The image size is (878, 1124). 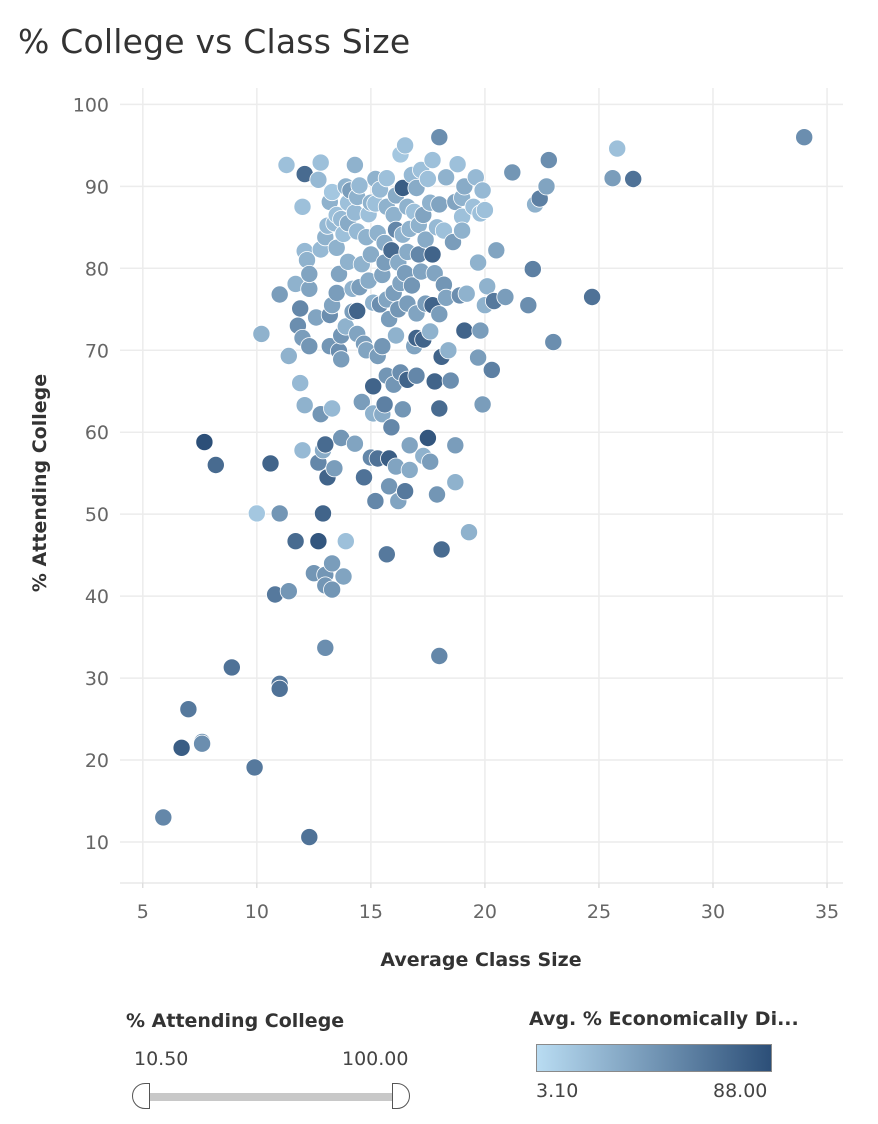 I want to click on range-slider-max-handle, so click(x=401, y=1096).